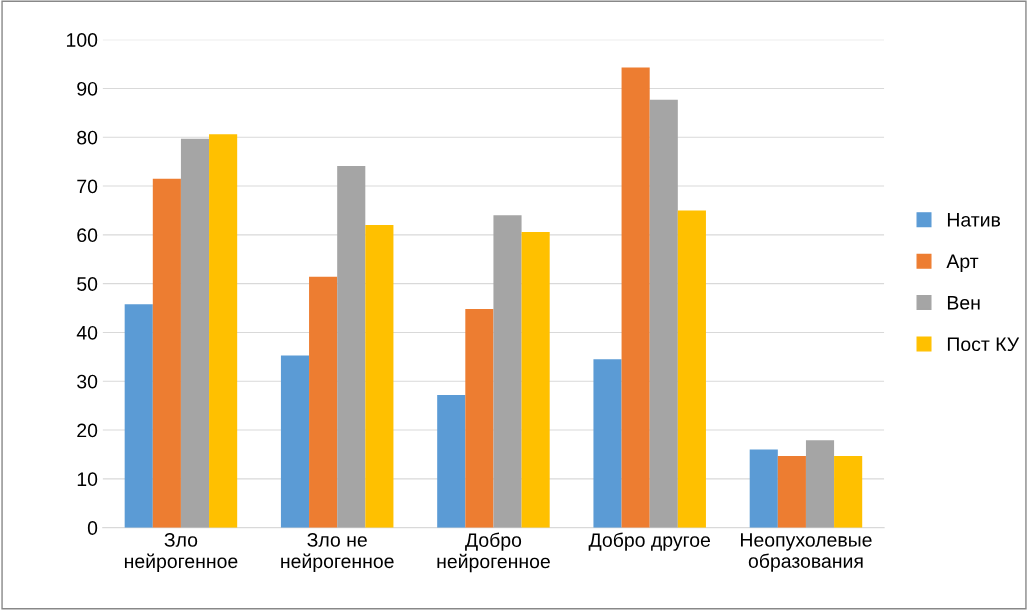 The width and height of the screenshot is (1028, 610). What do you see at coordinates (87, 430) in the screenshot?
I see `y-tick-label: 20` at bounding box center [87, 430].